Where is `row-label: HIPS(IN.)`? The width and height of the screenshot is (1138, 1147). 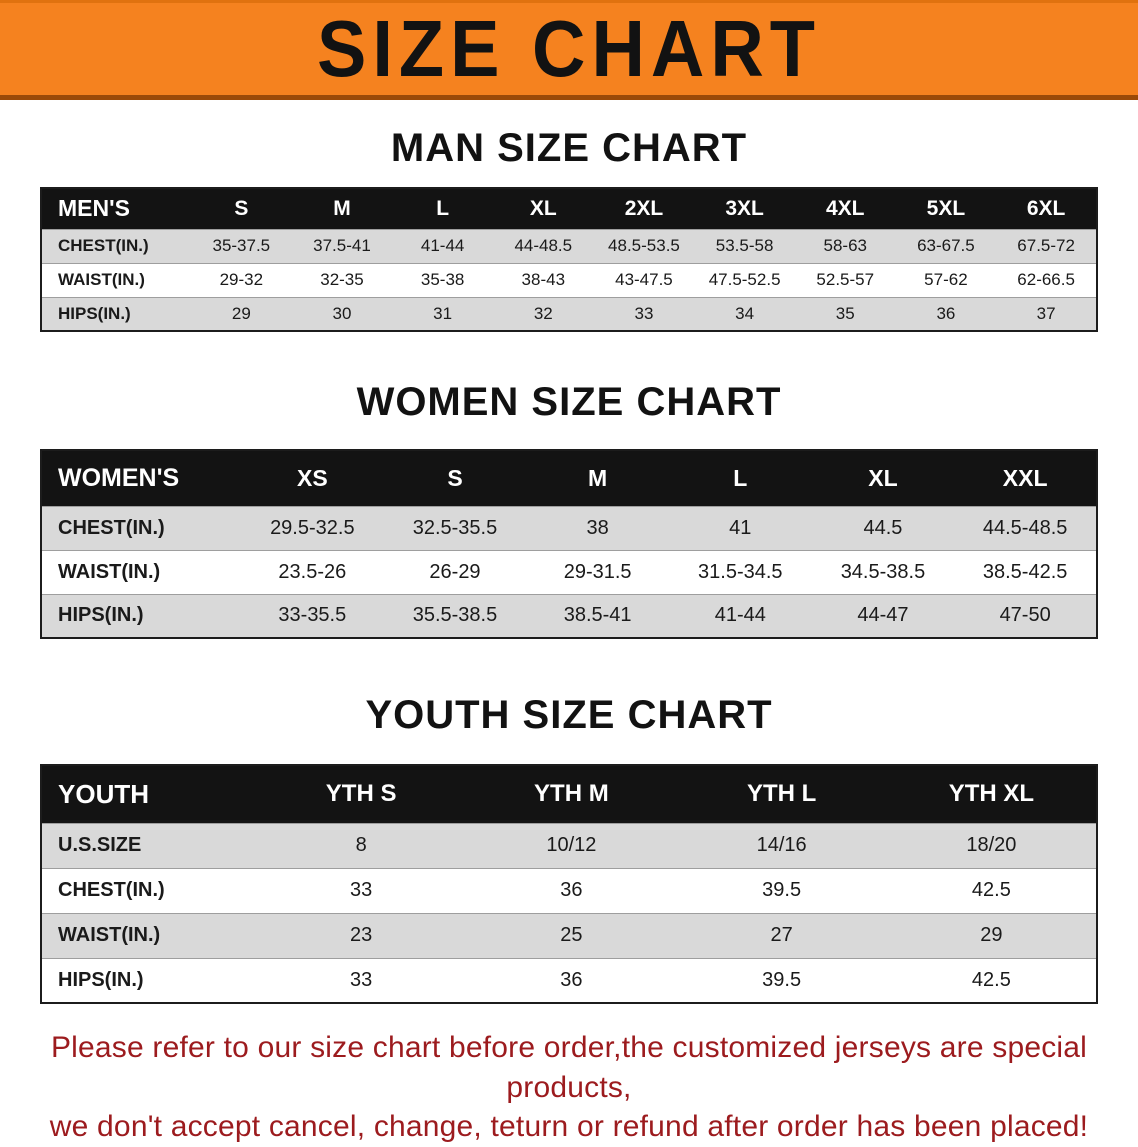 row-label: HIPS(IN.) is located at coordinates (101, 979).